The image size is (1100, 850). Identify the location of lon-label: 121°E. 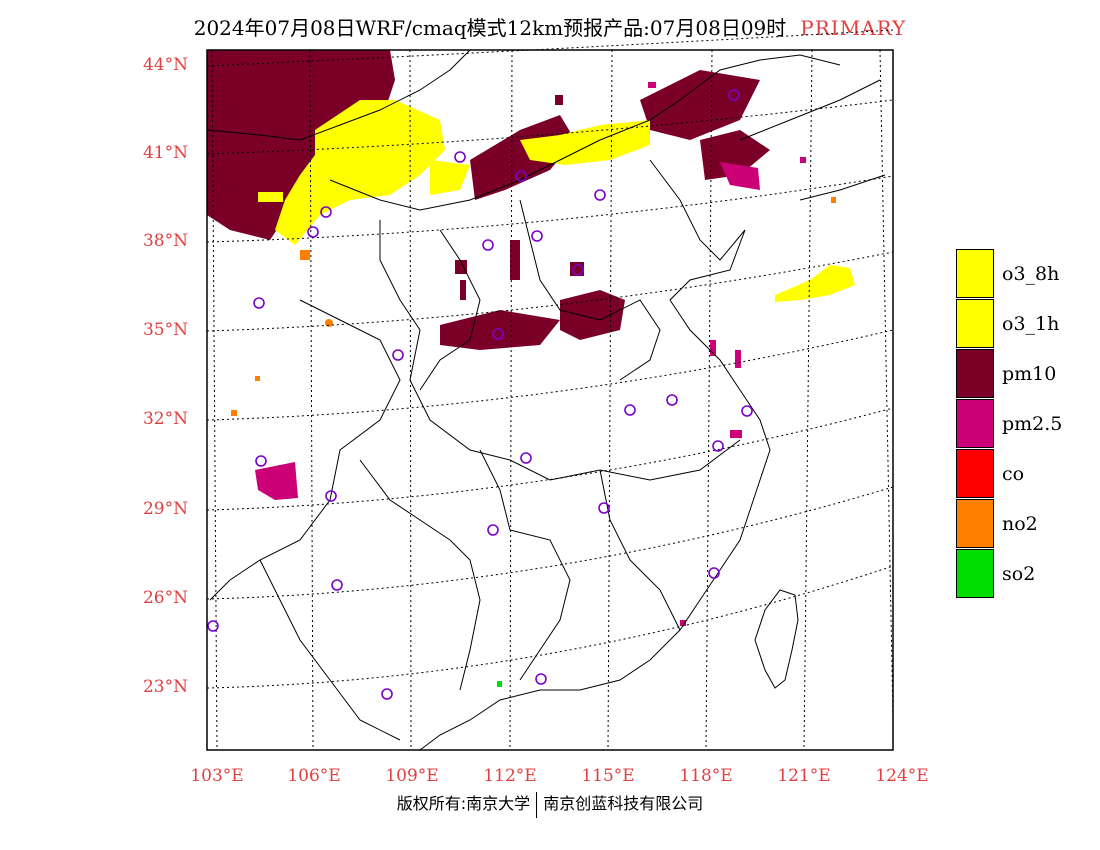
(804, 776).